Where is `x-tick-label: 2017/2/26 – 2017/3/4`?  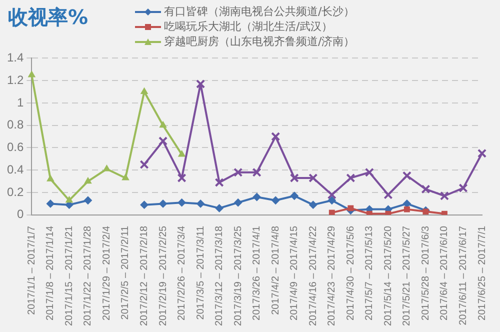 x-tick-label: 2017/2/26 – 2017/3/4 is located at coordinates (182, 272).